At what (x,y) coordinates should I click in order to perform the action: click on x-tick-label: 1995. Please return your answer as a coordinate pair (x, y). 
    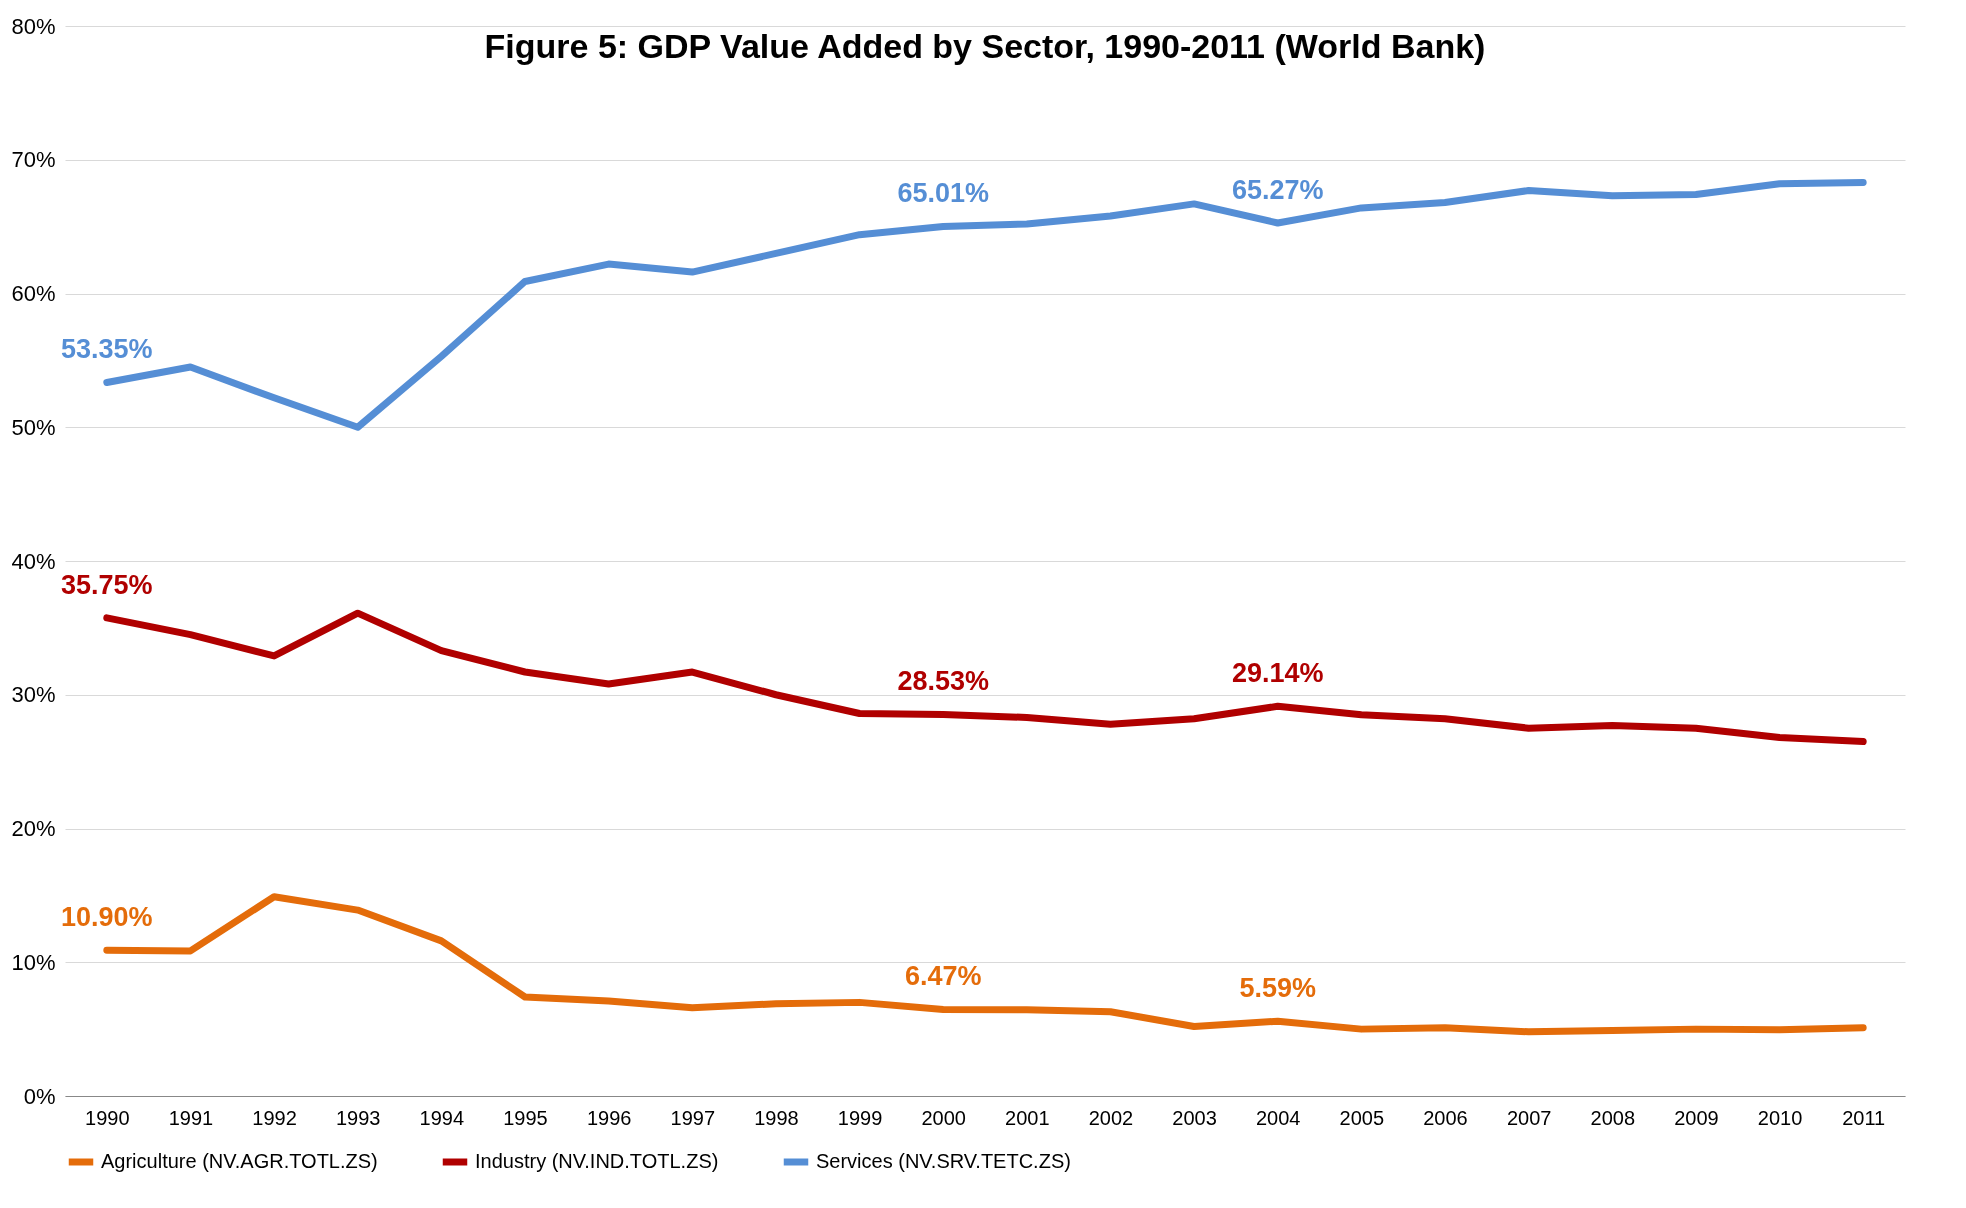
    Looking at the image, I should click on (525, 1117).